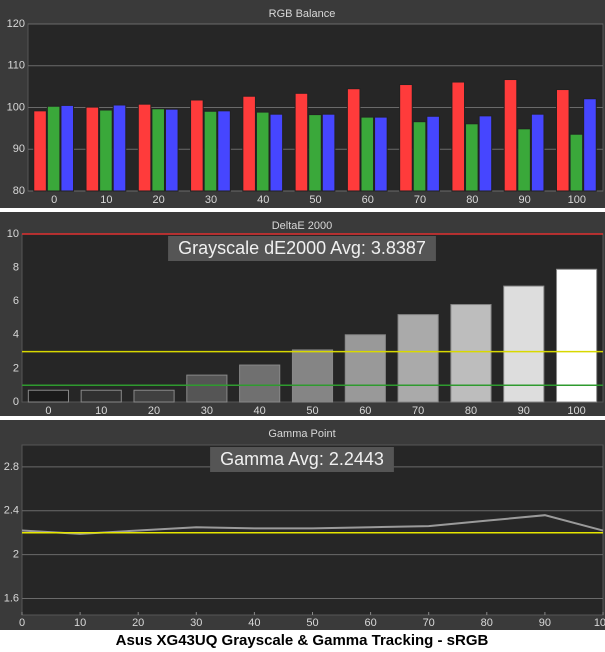  What do you see at coordinates (301, 434) in the screenshot?
I see `panel-title: Gamma Point` at bounding box center [301, 434].